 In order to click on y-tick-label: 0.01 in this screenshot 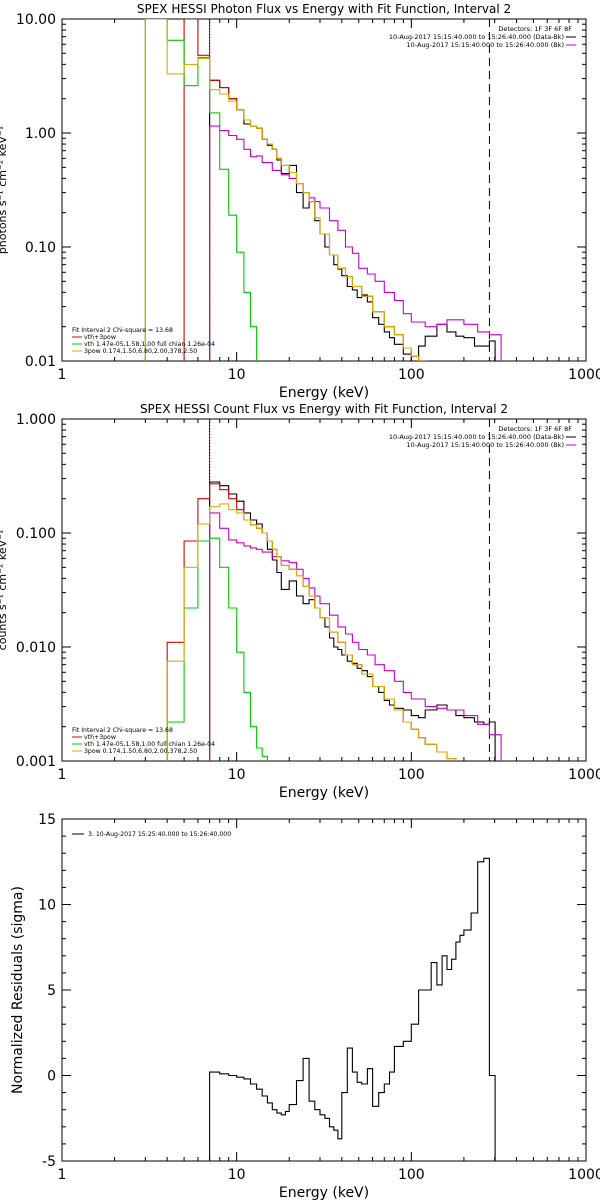, I will do `click(40, 362)`.